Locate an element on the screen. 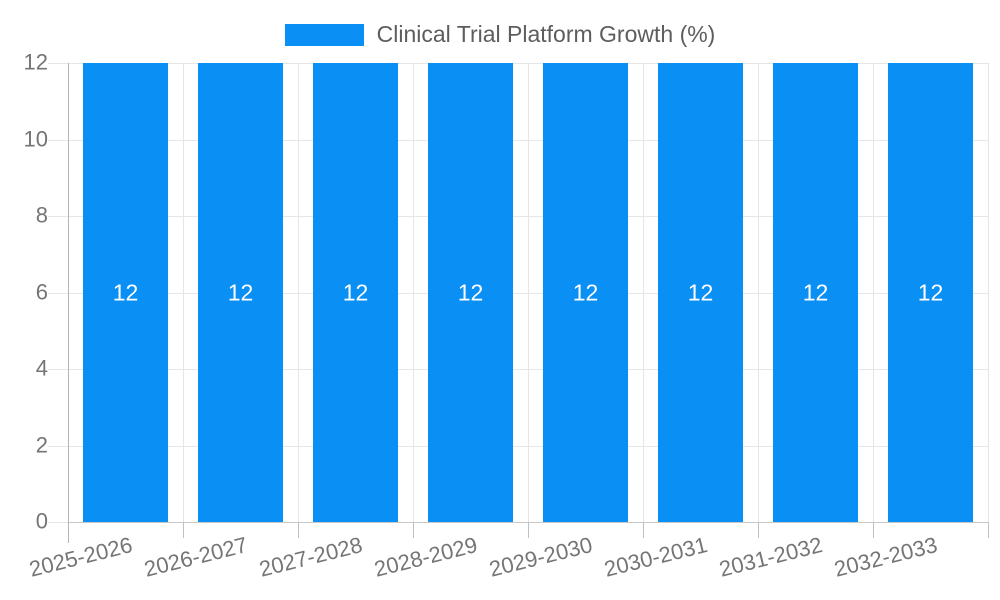 The width and height of the screenshot is (1000, 600). y-axis-label: 8 is located at coordinates (41, 215).